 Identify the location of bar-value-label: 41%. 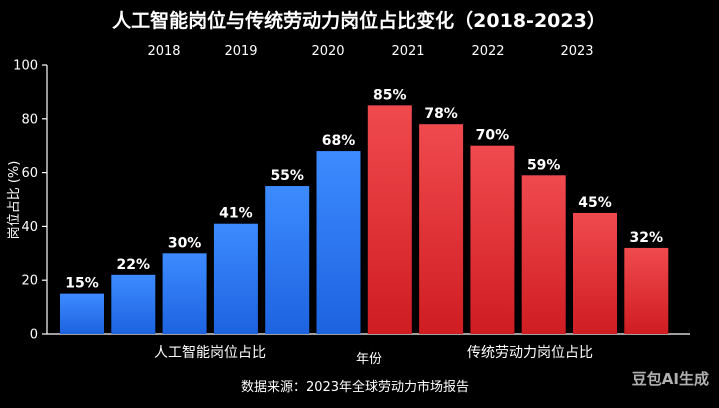
(236, 214).